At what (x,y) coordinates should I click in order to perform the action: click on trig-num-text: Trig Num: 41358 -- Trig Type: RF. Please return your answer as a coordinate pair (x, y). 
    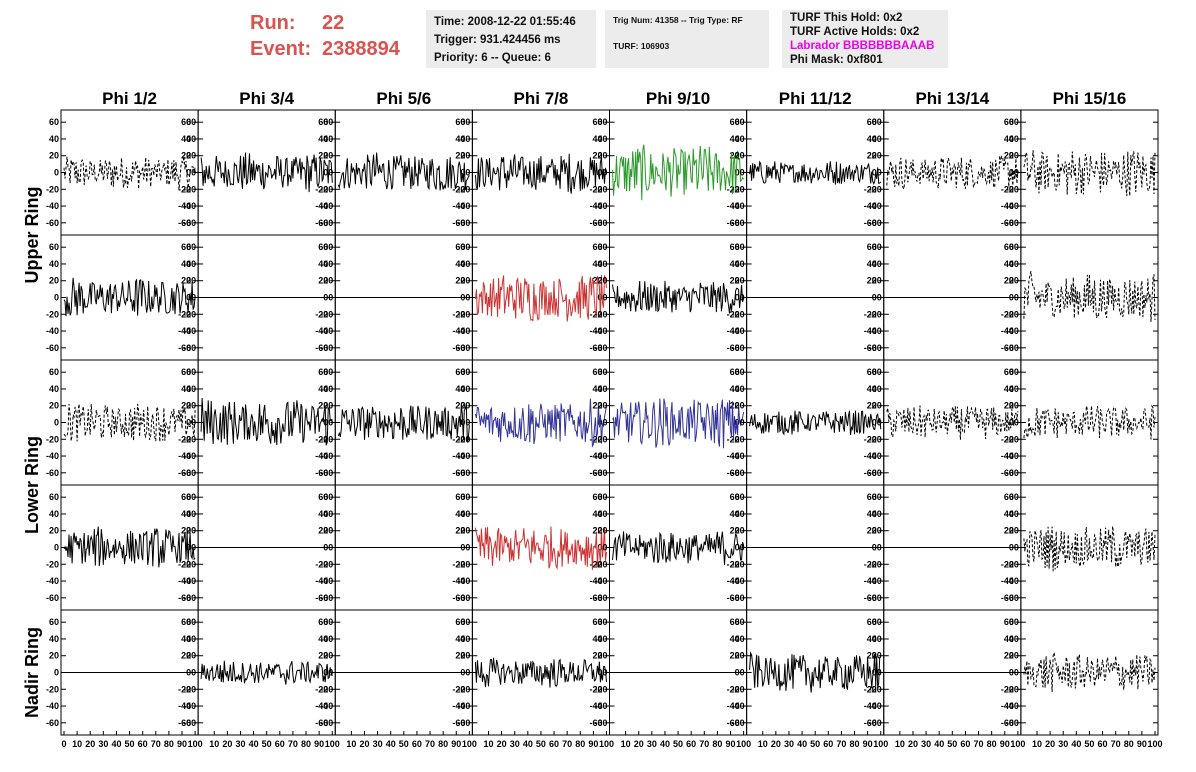
    Looking at the image, I should click on (678, 20).